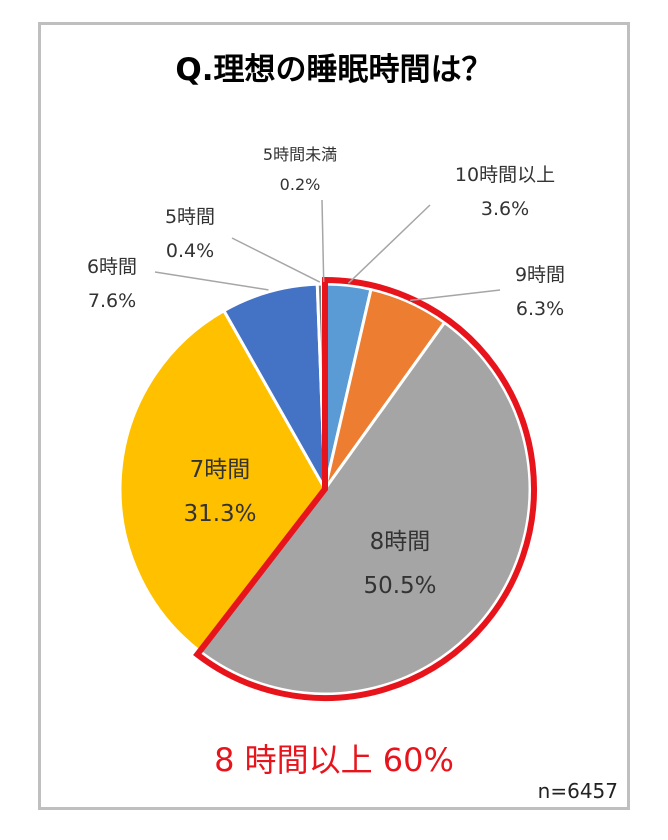 The width and height of the screenshot is (668, 840). What do you see at coordinates (334, 760) in the screenshot?
I see `highlight-text: 8 時間以上 60%` at bounding box center [334, 760].